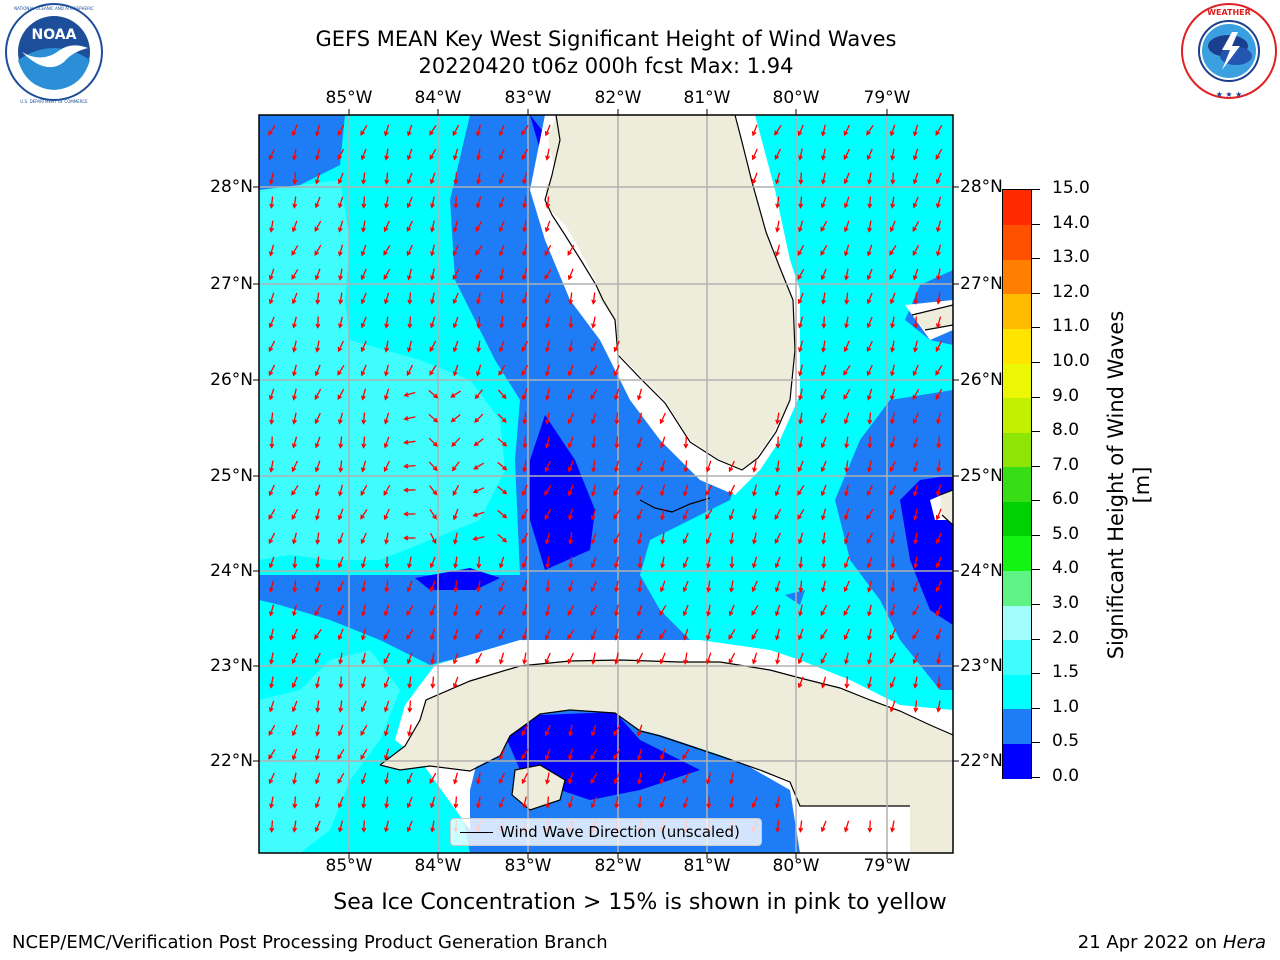  Describe the element at coordinates (54, 8) in the screenshot. I see `svg-text:NATIONAL OCEANIC AND ATMOSPHER: NATIONAL OCEANIC AND ATMOSPHERIC` at that location.